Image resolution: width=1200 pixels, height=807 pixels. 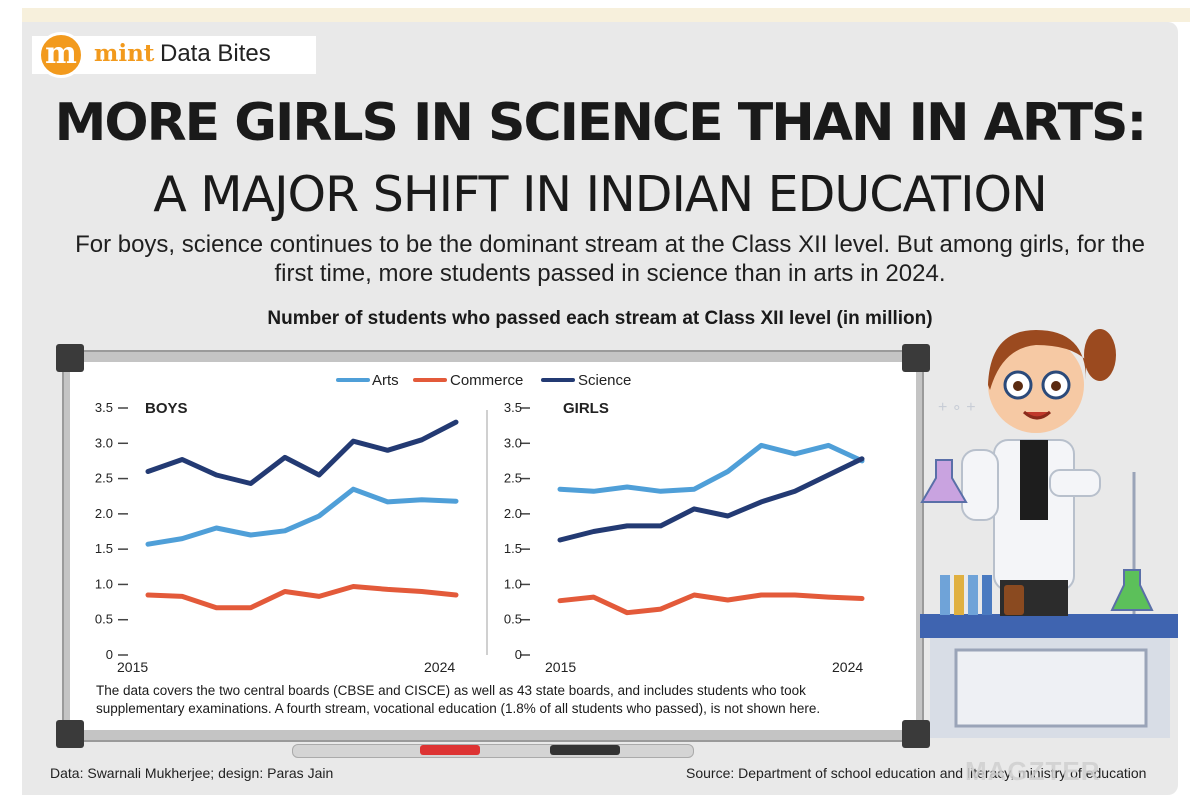 I want to click on lab-table-panel, so click(x=1051, y=688).